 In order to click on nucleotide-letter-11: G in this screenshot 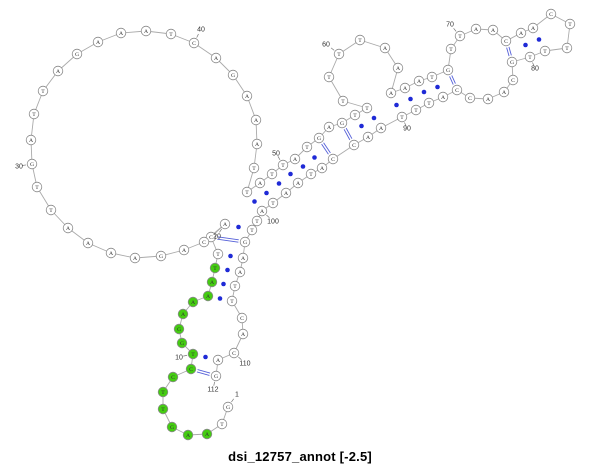, I will do `click(182, 344)`.